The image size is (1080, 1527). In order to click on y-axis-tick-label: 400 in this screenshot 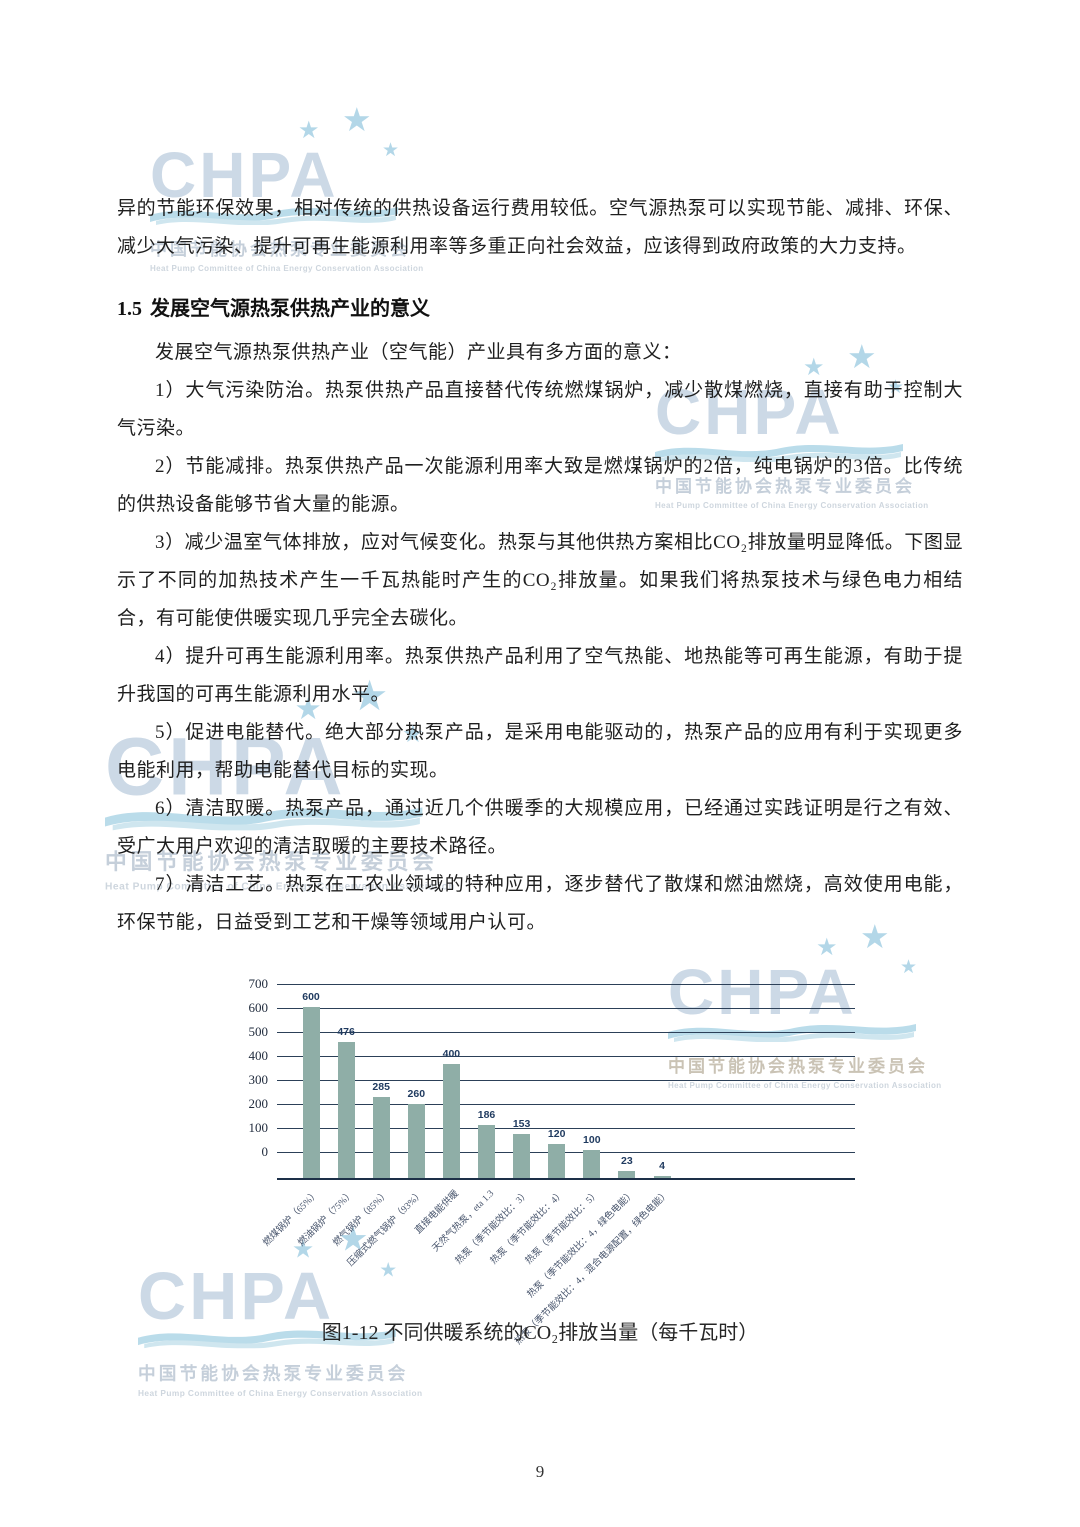, I will do `click(258, 1055)`.